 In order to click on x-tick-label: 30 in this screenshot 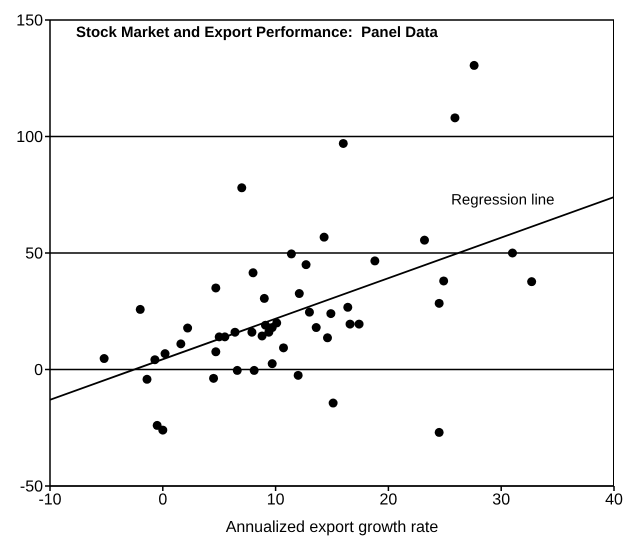, I will do `click(501, 499)`.